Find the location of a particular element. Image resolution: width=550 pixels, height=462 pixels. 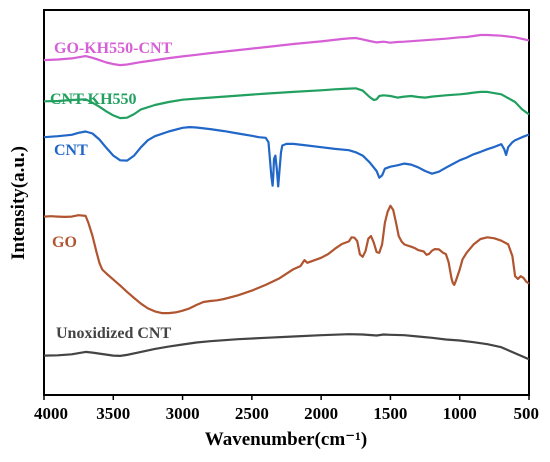

x-tick-label: 3000 is located at coordinates (183, 413).